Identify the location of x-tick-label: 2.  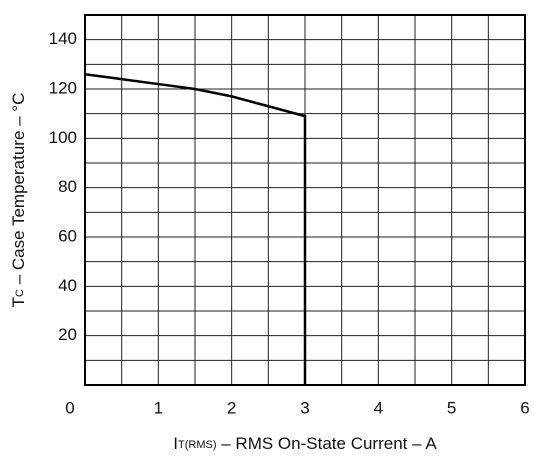
(231, 407).